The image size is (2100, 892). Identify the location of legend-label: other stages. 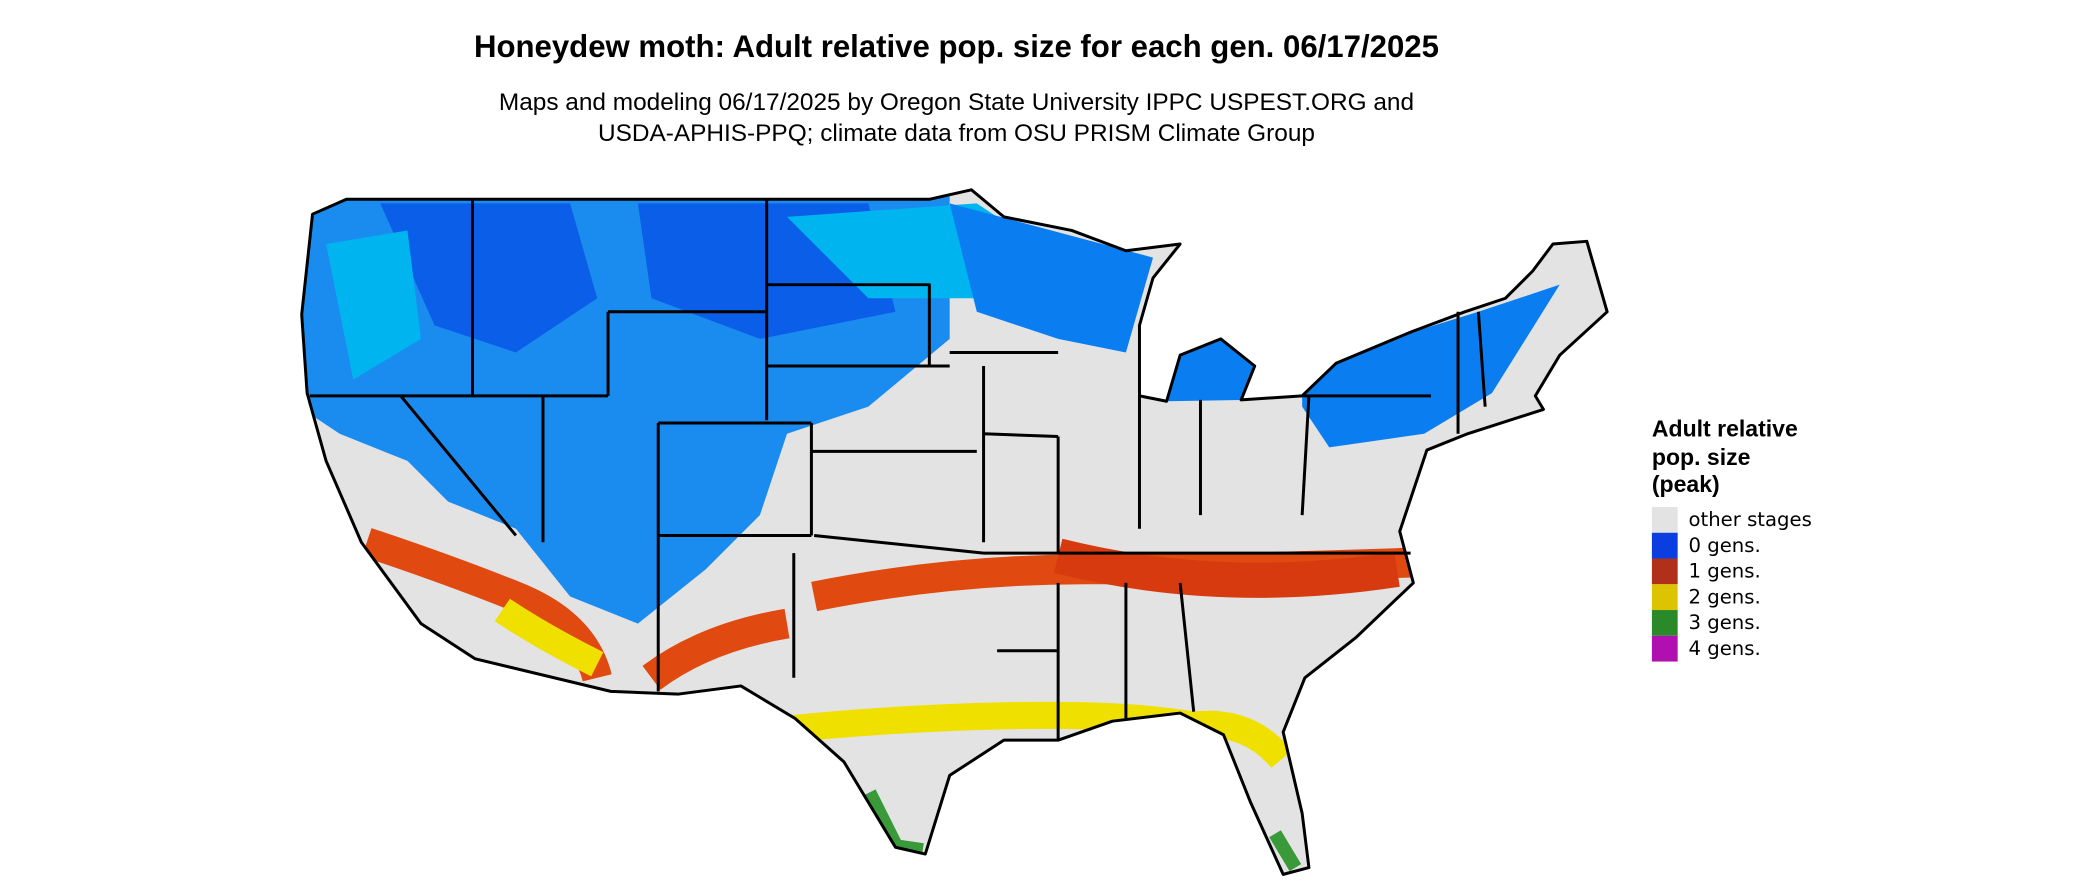
(1749, 519).